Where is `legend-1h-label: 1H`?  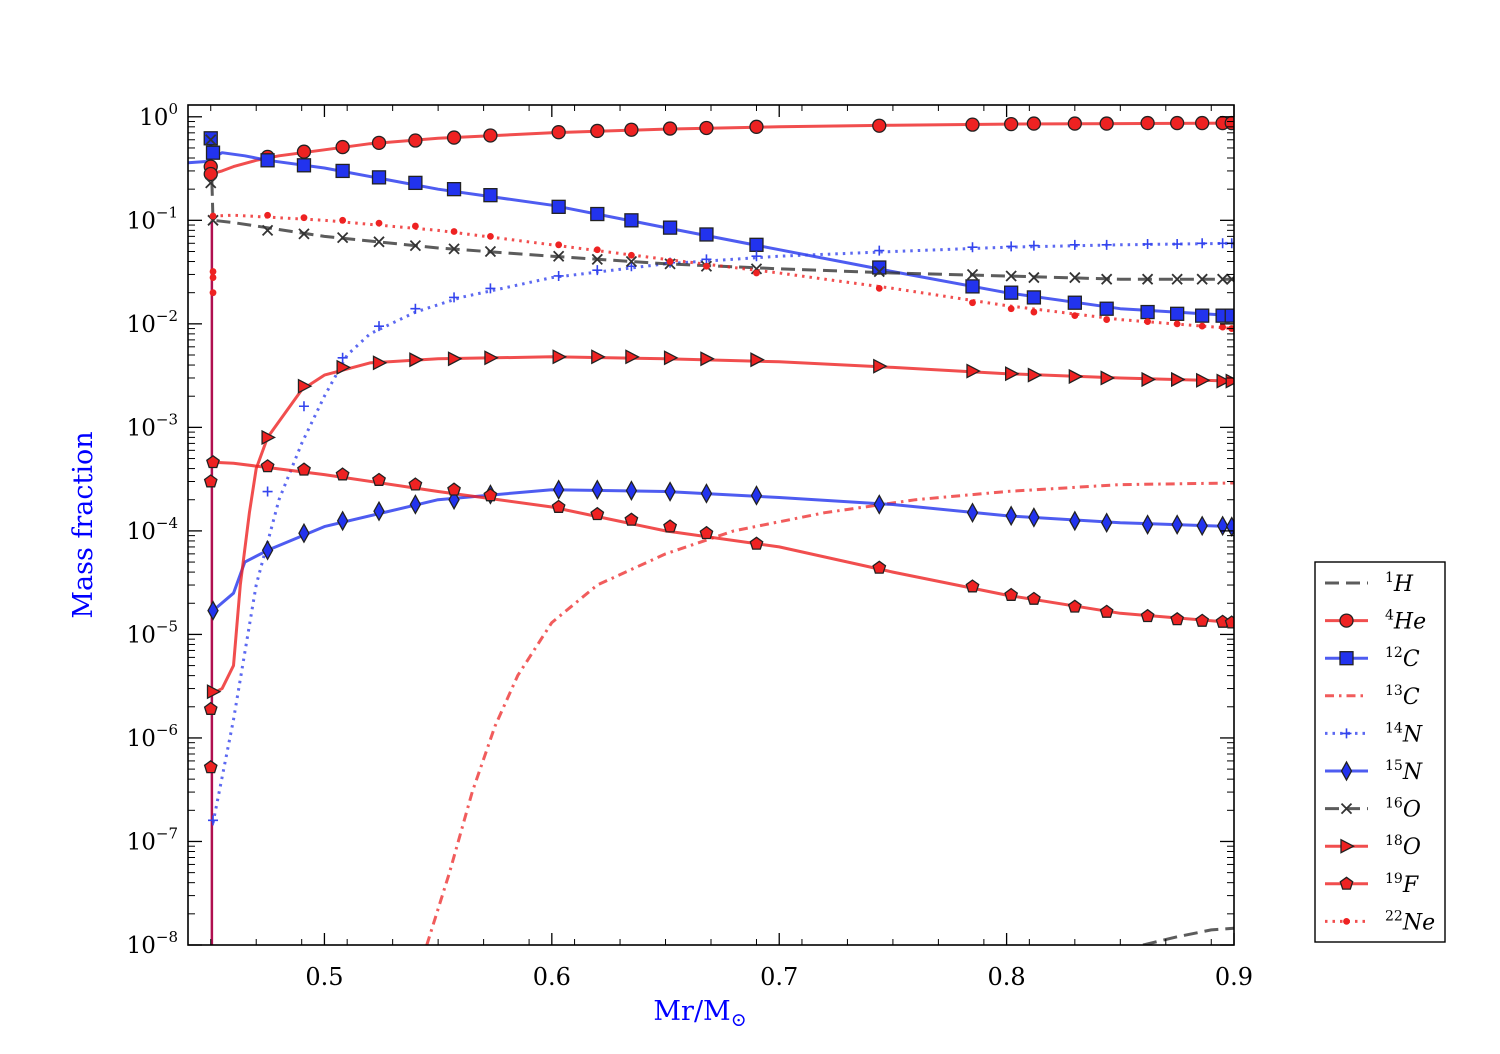 legend-1h-label: 1H is located at coordinates (1399, 583).